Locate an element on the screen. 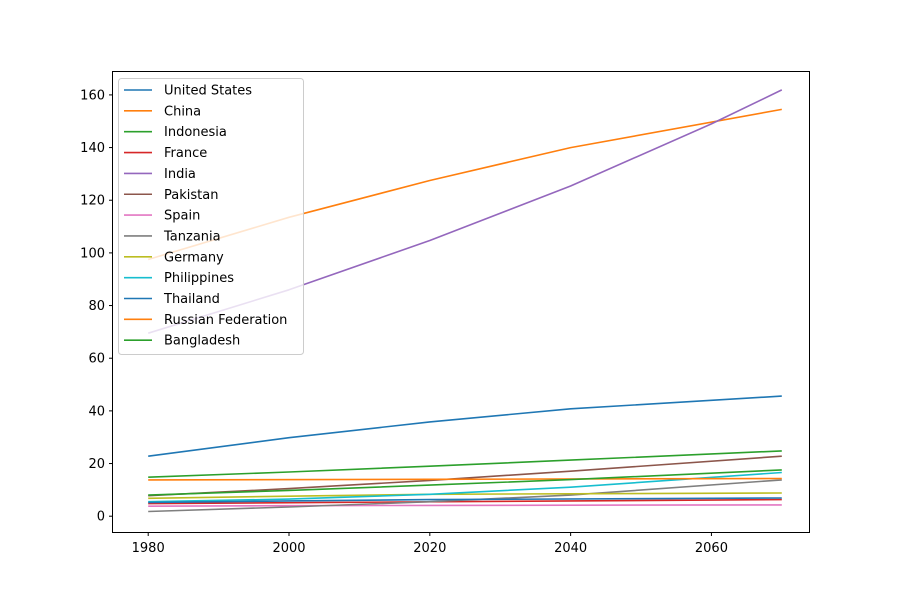  legend-item: United States is located at coordinates (188, 91).